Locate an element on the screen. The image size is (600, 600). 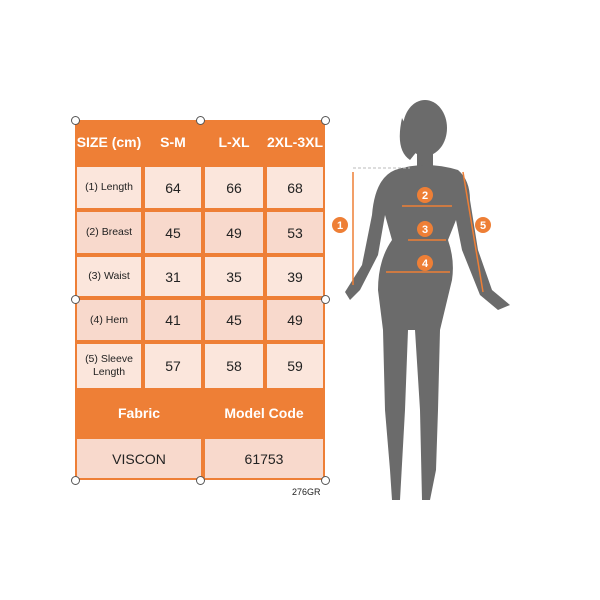
row-label: (1) Length is located at coordinates (109, 187).